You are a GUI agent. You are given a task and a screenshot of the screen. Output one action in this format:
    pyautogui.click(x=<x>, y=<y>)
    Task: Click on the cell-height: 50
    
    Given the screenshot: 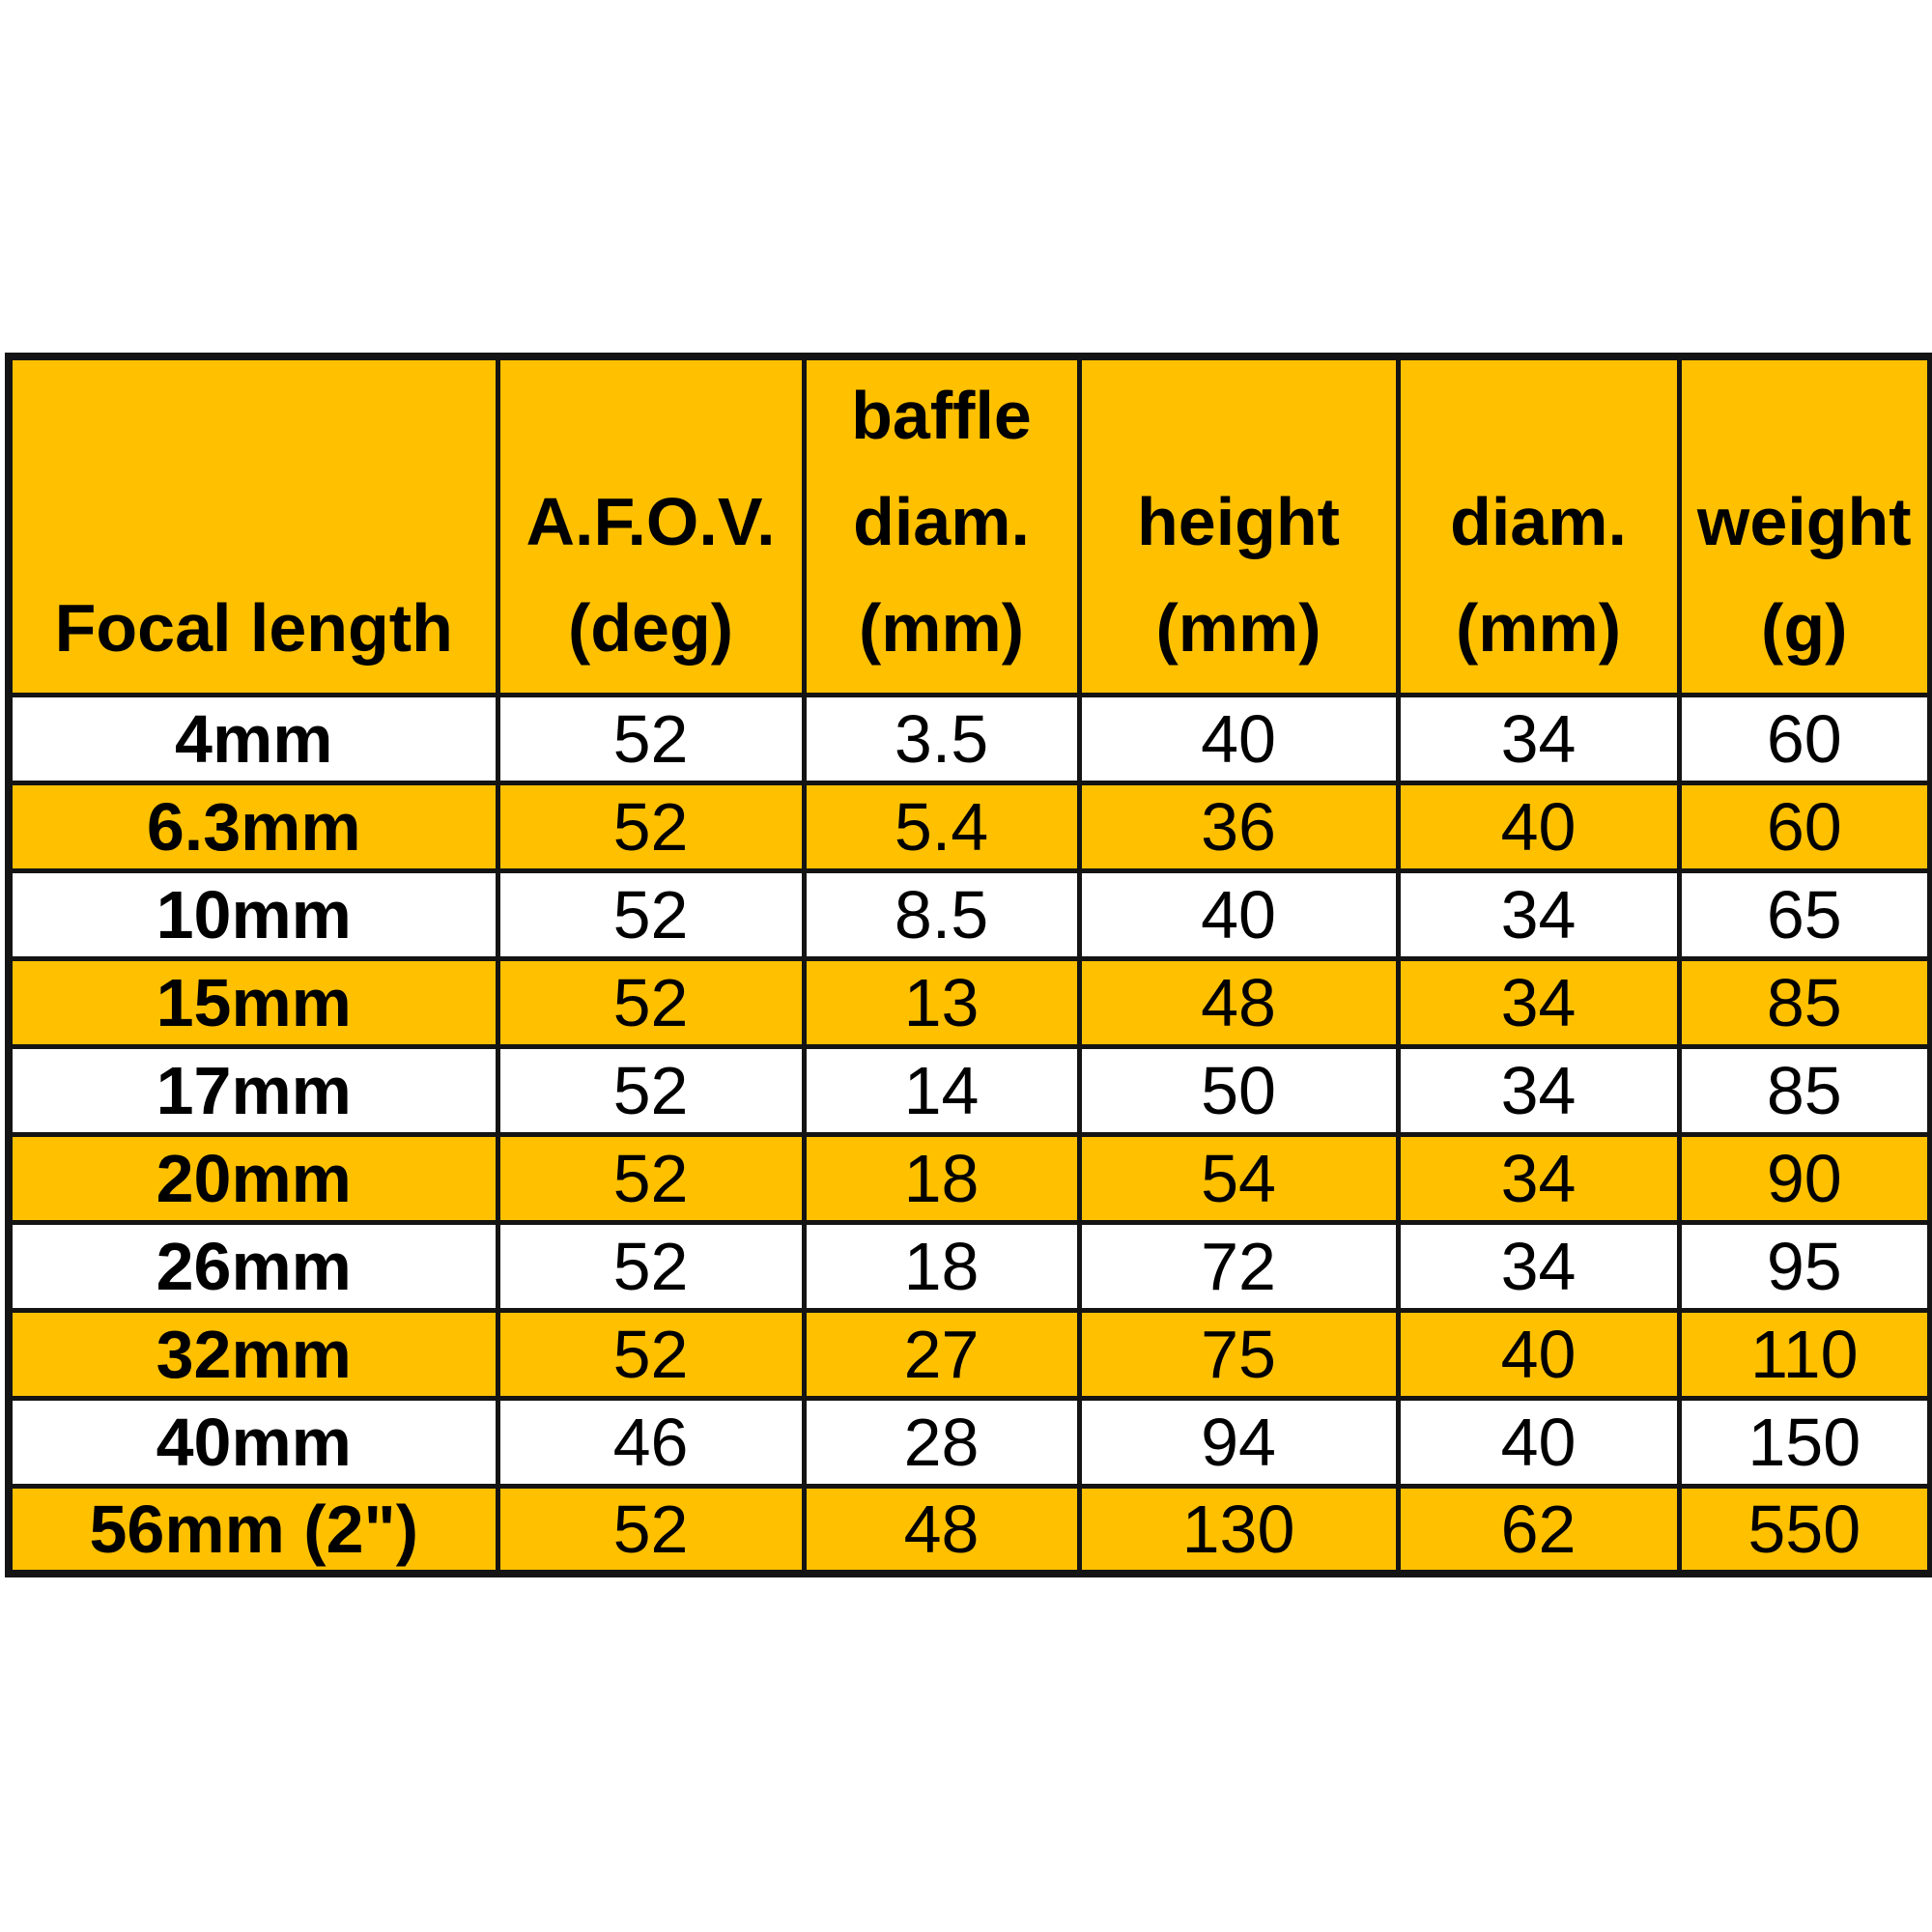 What is the action you would take?
    pyautogui.click(x=1238, y=1090)
    